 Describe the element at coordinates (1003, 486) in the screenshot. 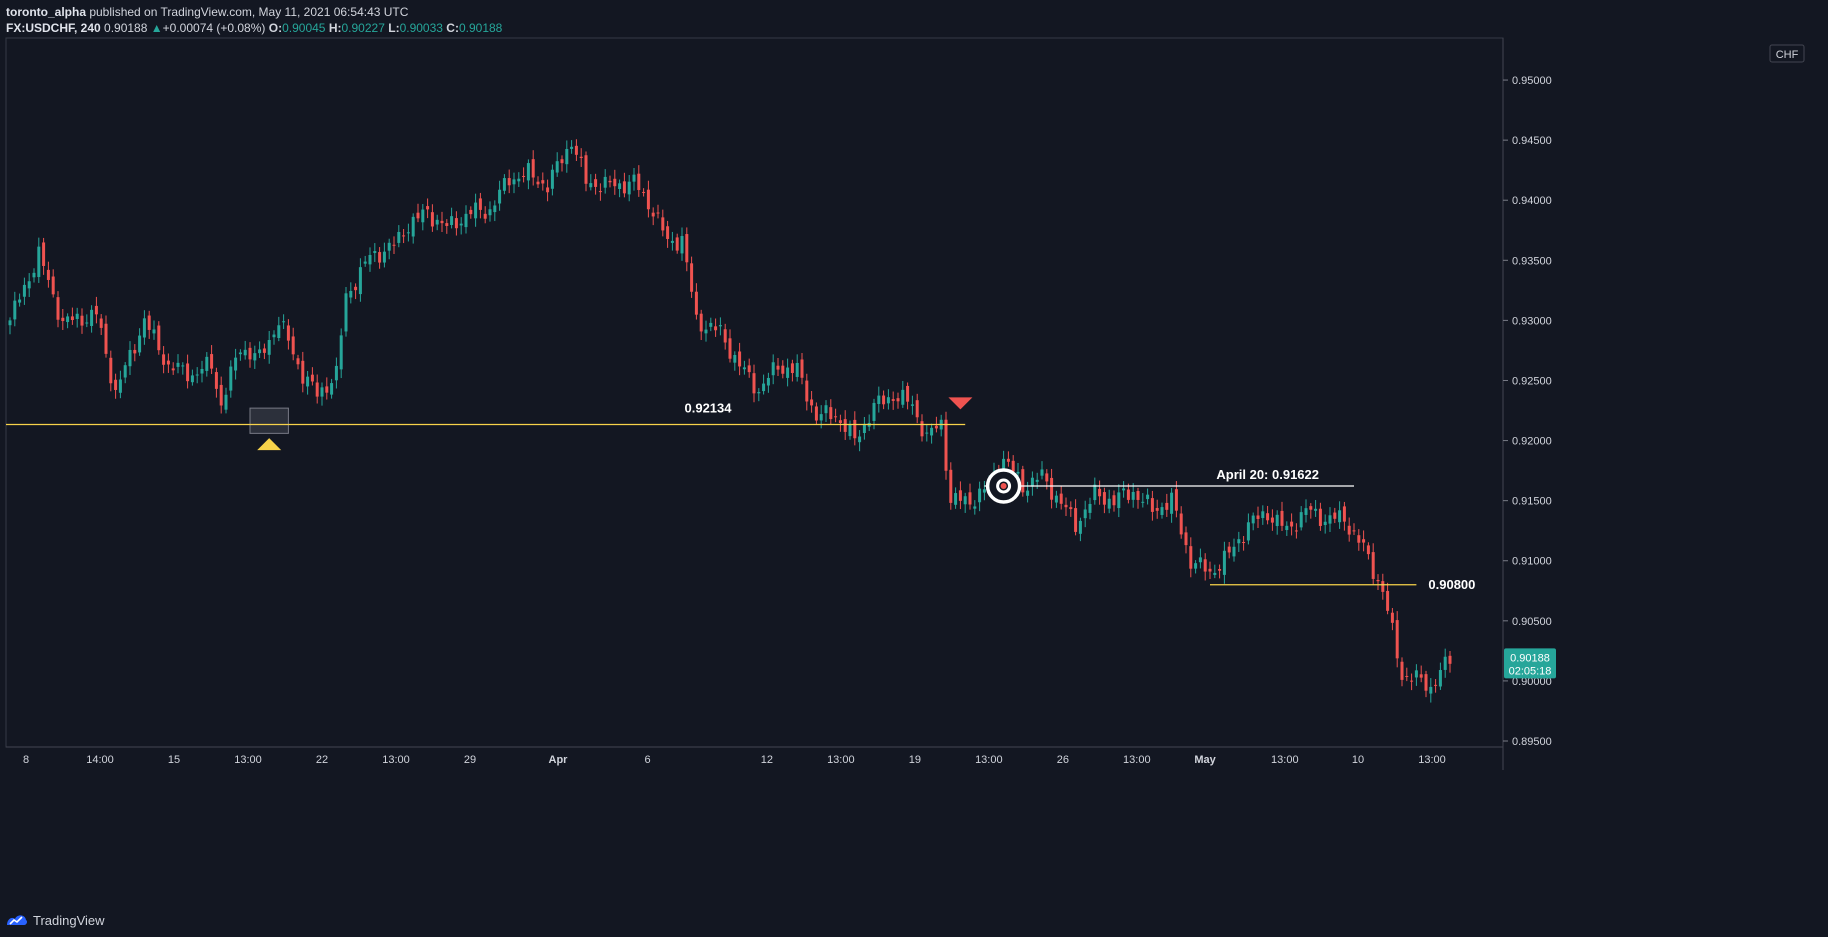

I see `target-icon` at that location.